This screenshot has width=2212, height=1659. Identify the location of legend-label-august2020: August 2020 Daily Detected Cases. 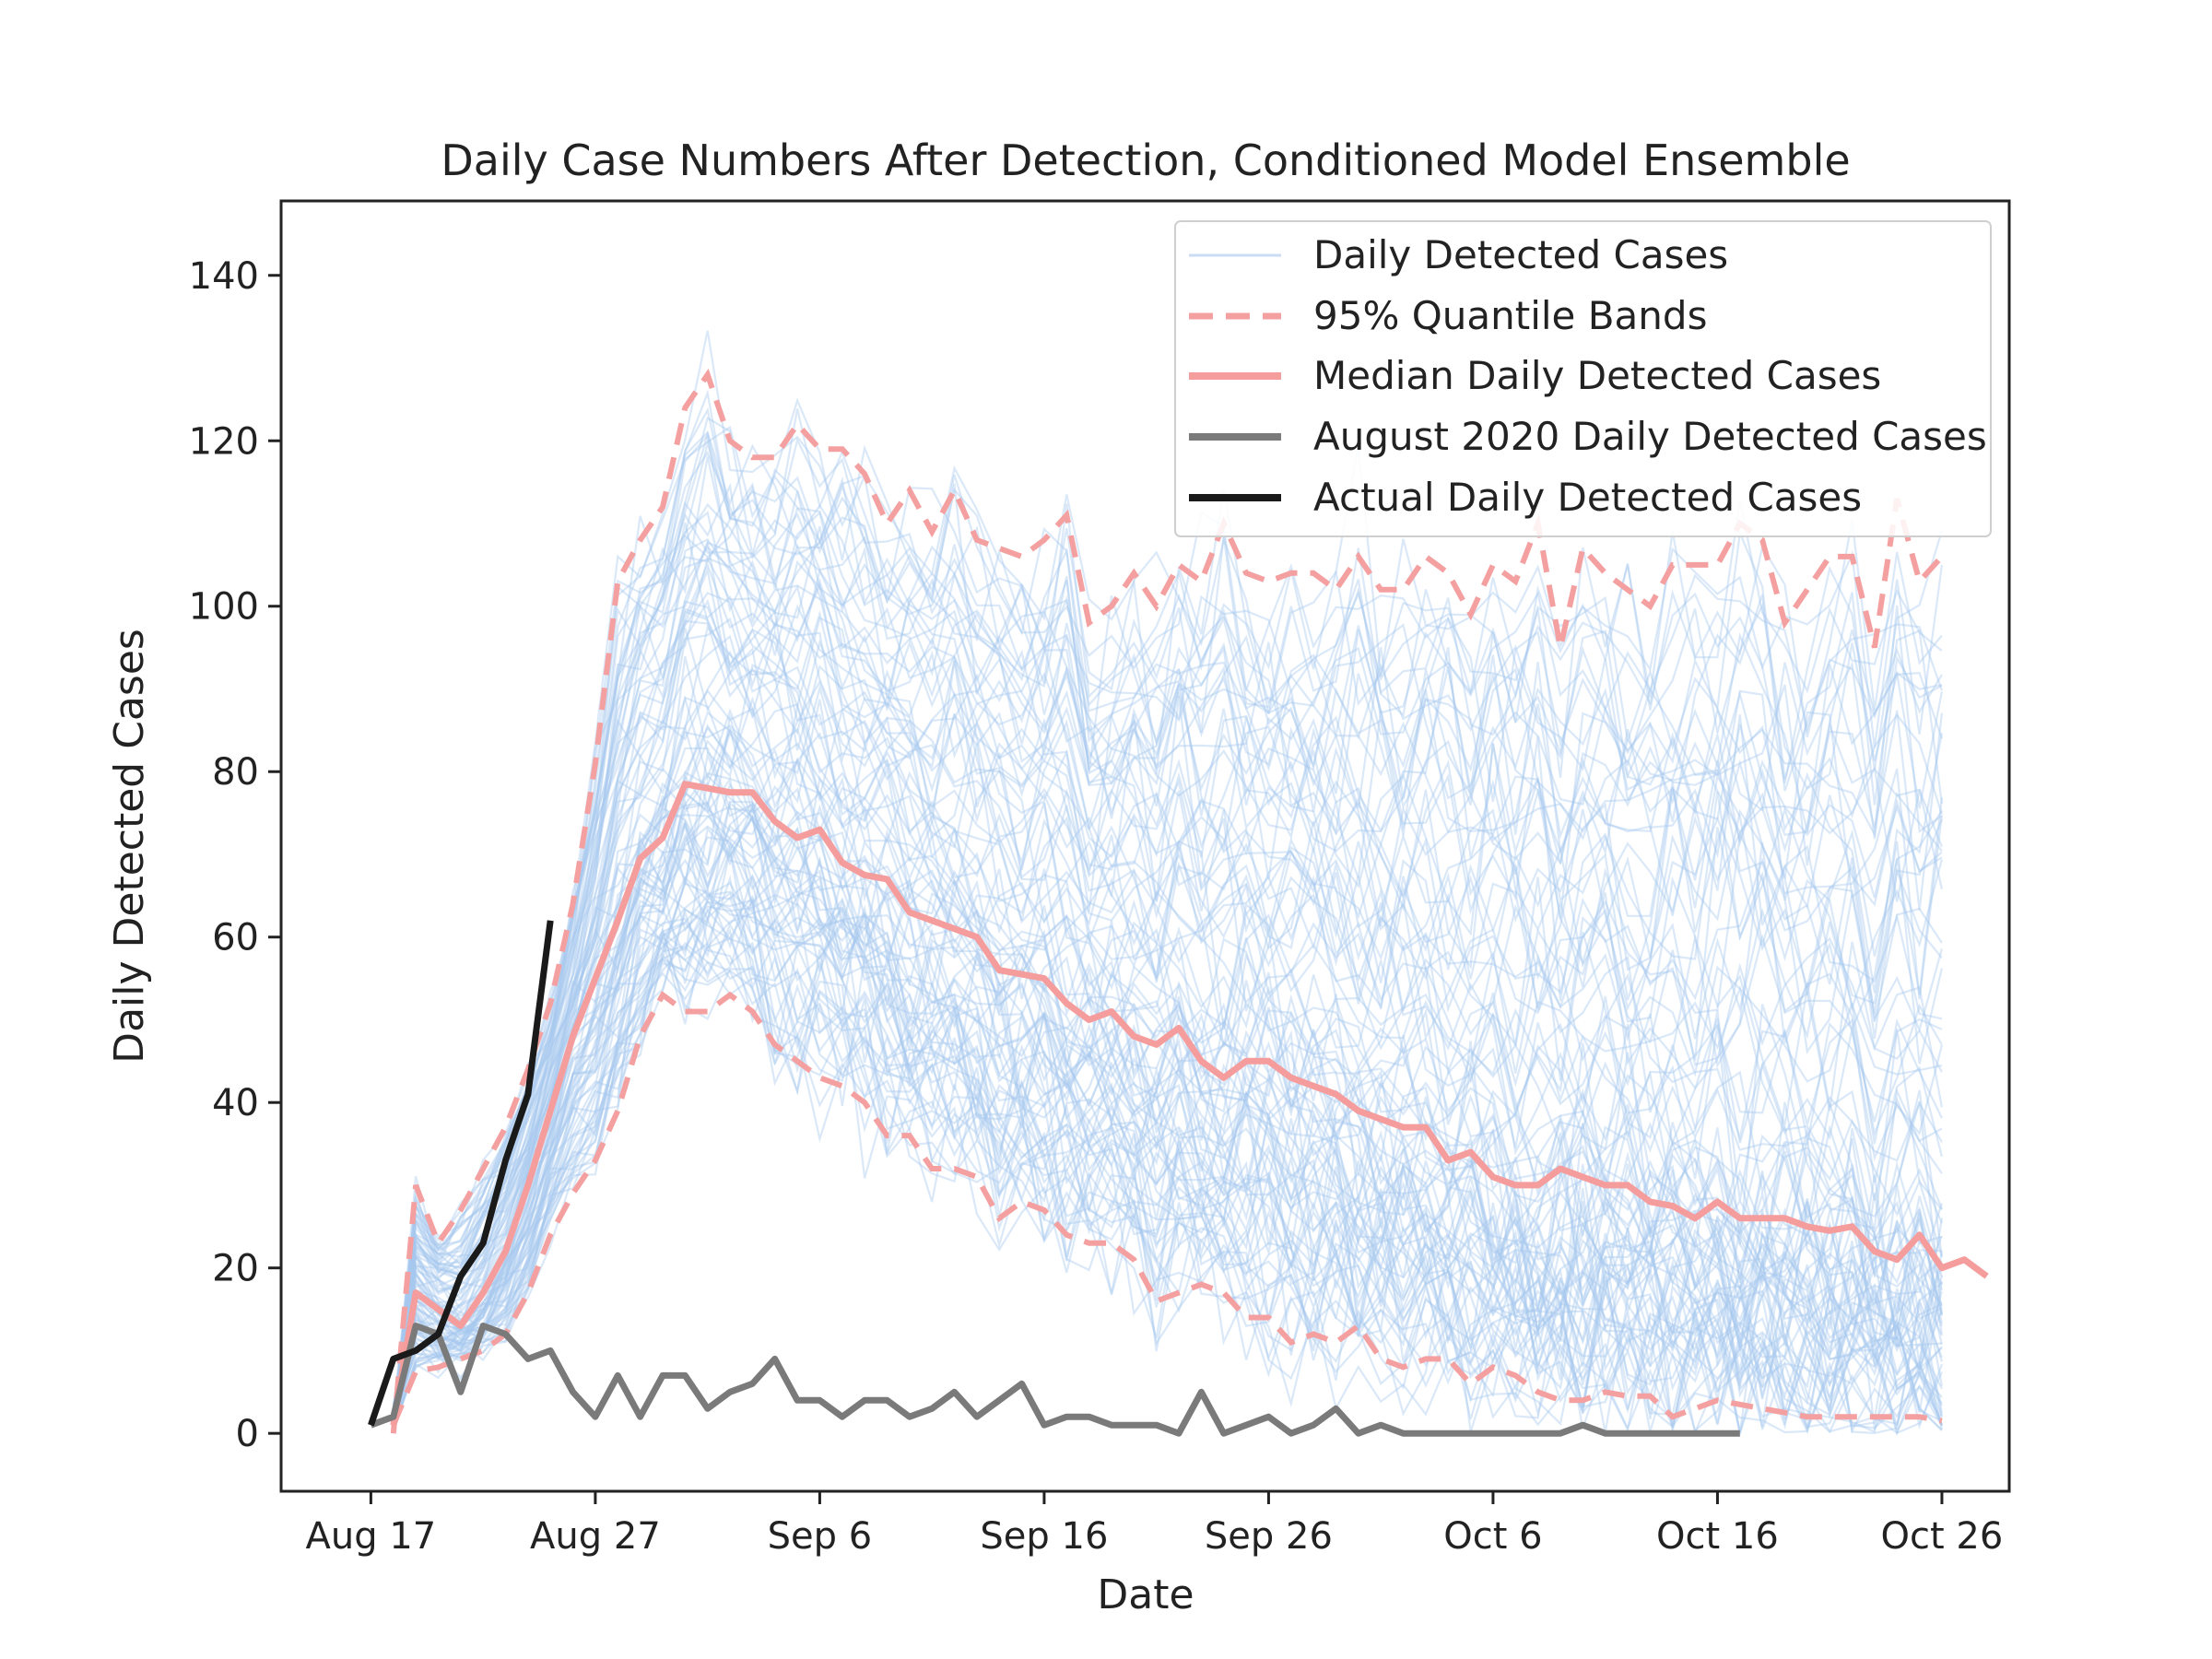
(1650, 436).